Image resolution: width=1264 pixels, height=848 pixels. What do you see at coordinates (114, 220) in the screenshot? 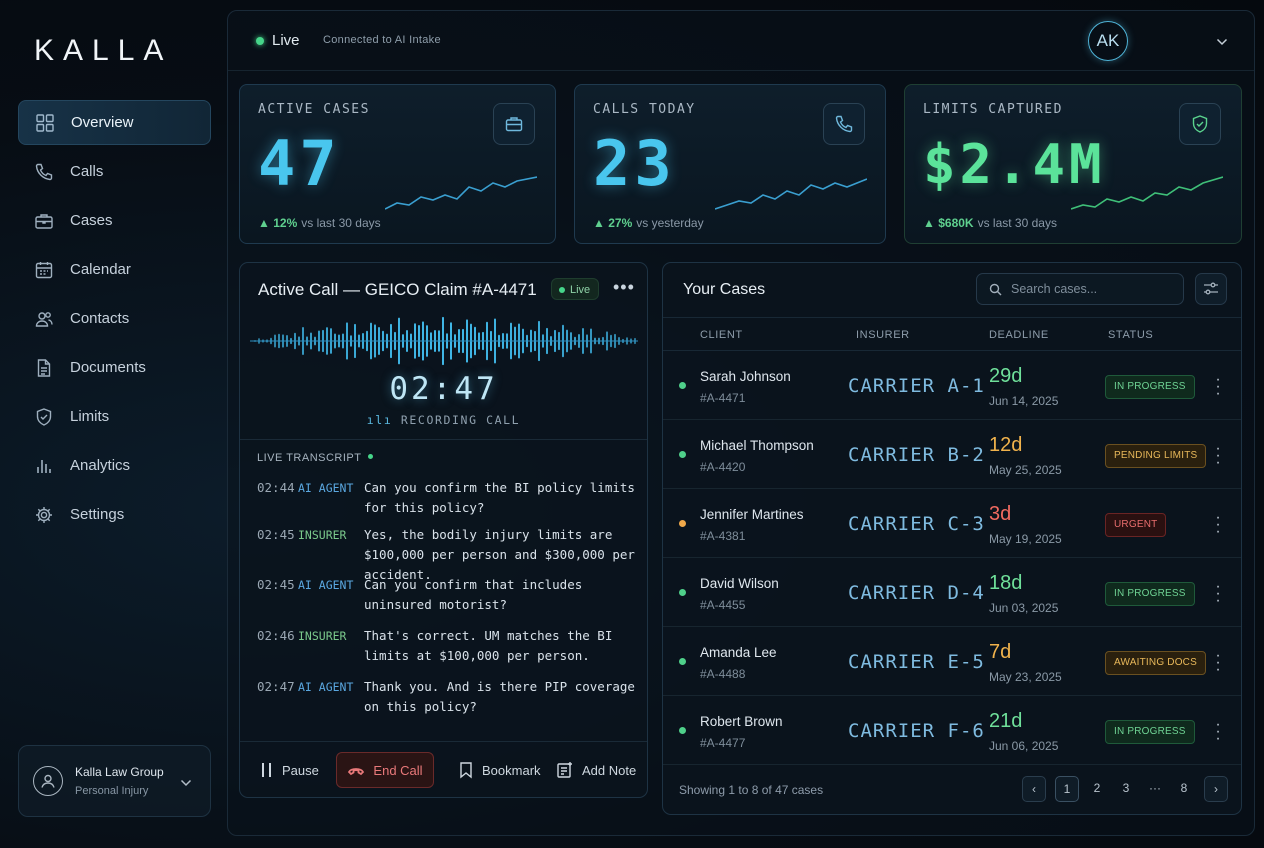
I see `sidebar-item-cases: Cases` at bounding box center [114, 220].